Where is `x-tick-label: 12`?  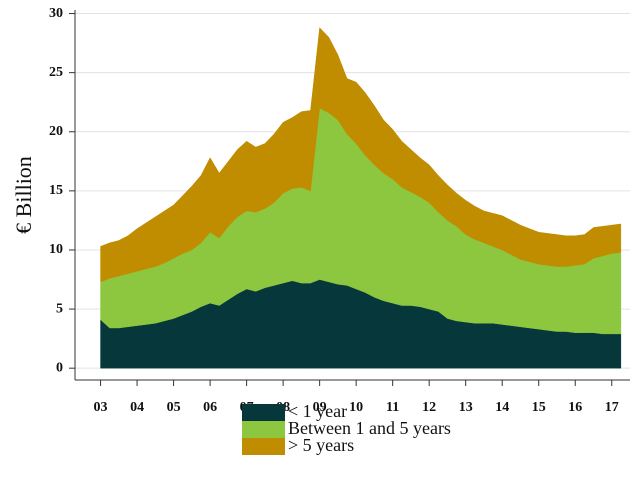
x-tick-label: 12 is located at coordinates (429, 407).